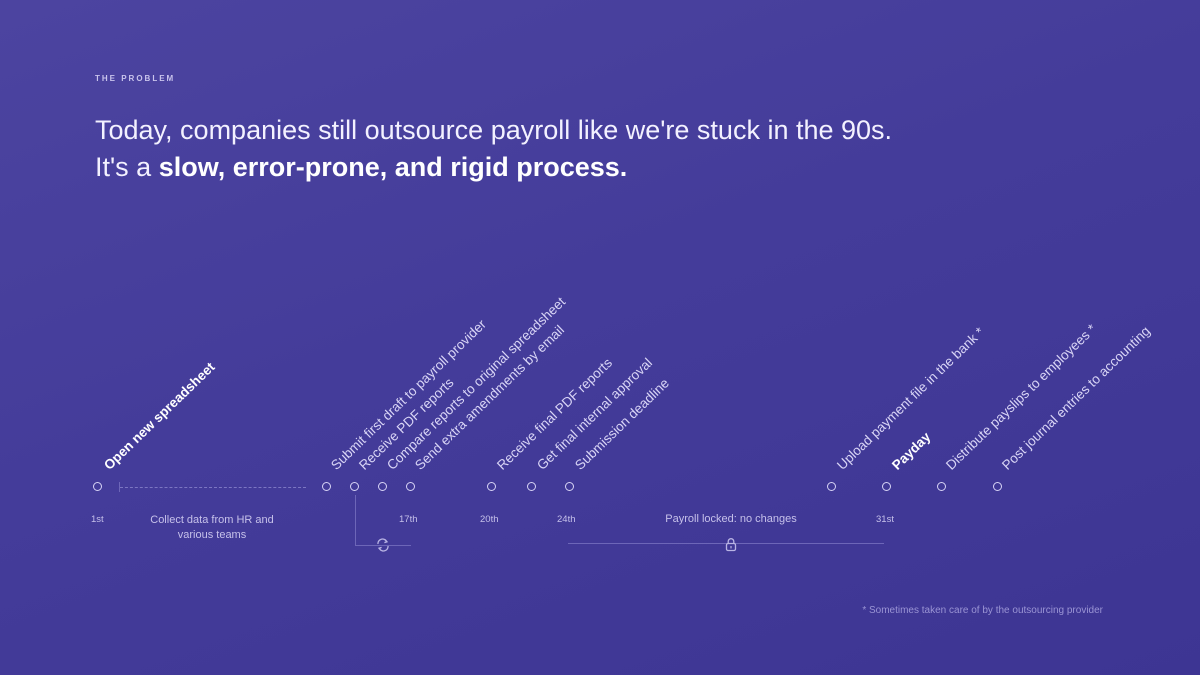 The image size is (1200, 675). Describe the element at coordinates (97, 519) in the screenshot. I see `date-1st: 1st` at that location.